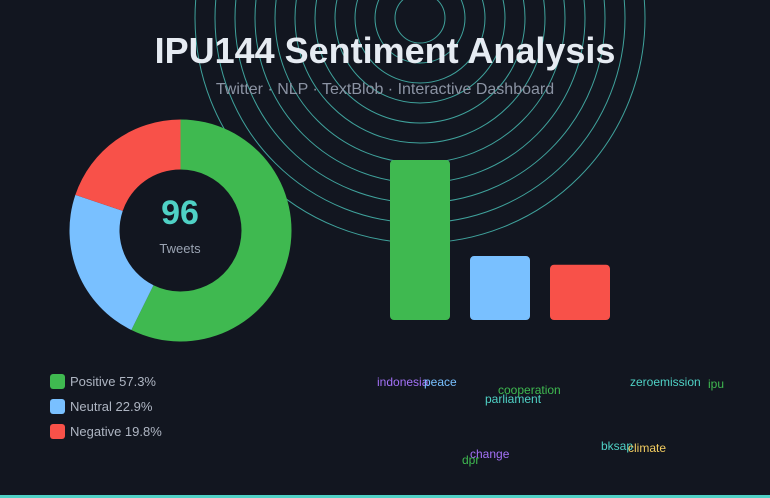 This screenshot has height=498, width=770. Describe the element at coordinates (111, 262) in the screenshot. I see `donut-slice-neutral` at that location.